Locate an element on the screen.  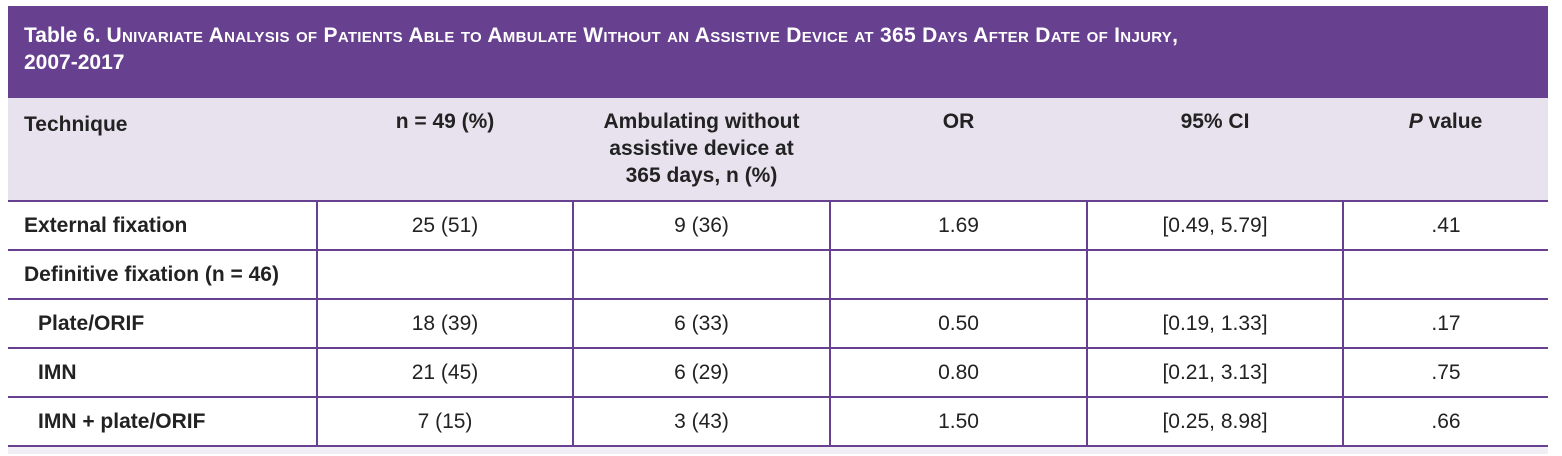
cell-ambulating: 9 (36) is located at coordinates (701, 225).